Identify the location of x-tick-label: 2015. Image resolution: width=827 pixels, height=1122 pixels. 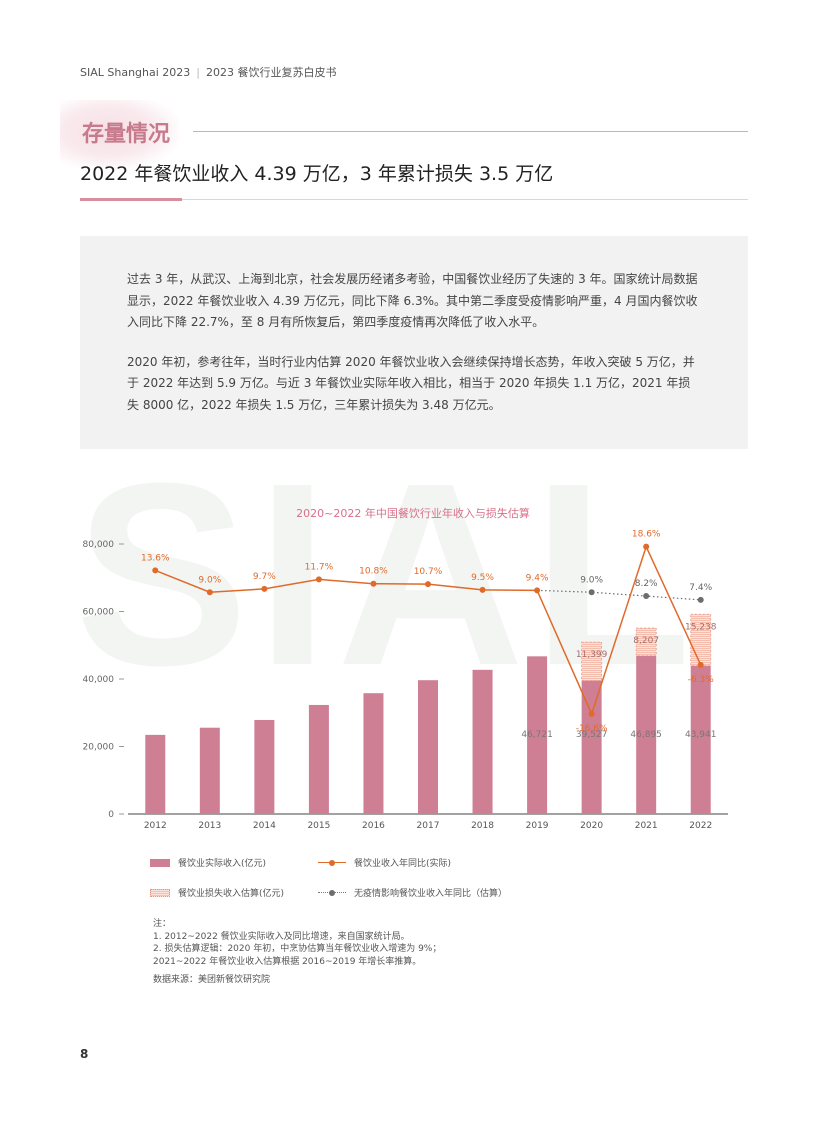
(318, 826).